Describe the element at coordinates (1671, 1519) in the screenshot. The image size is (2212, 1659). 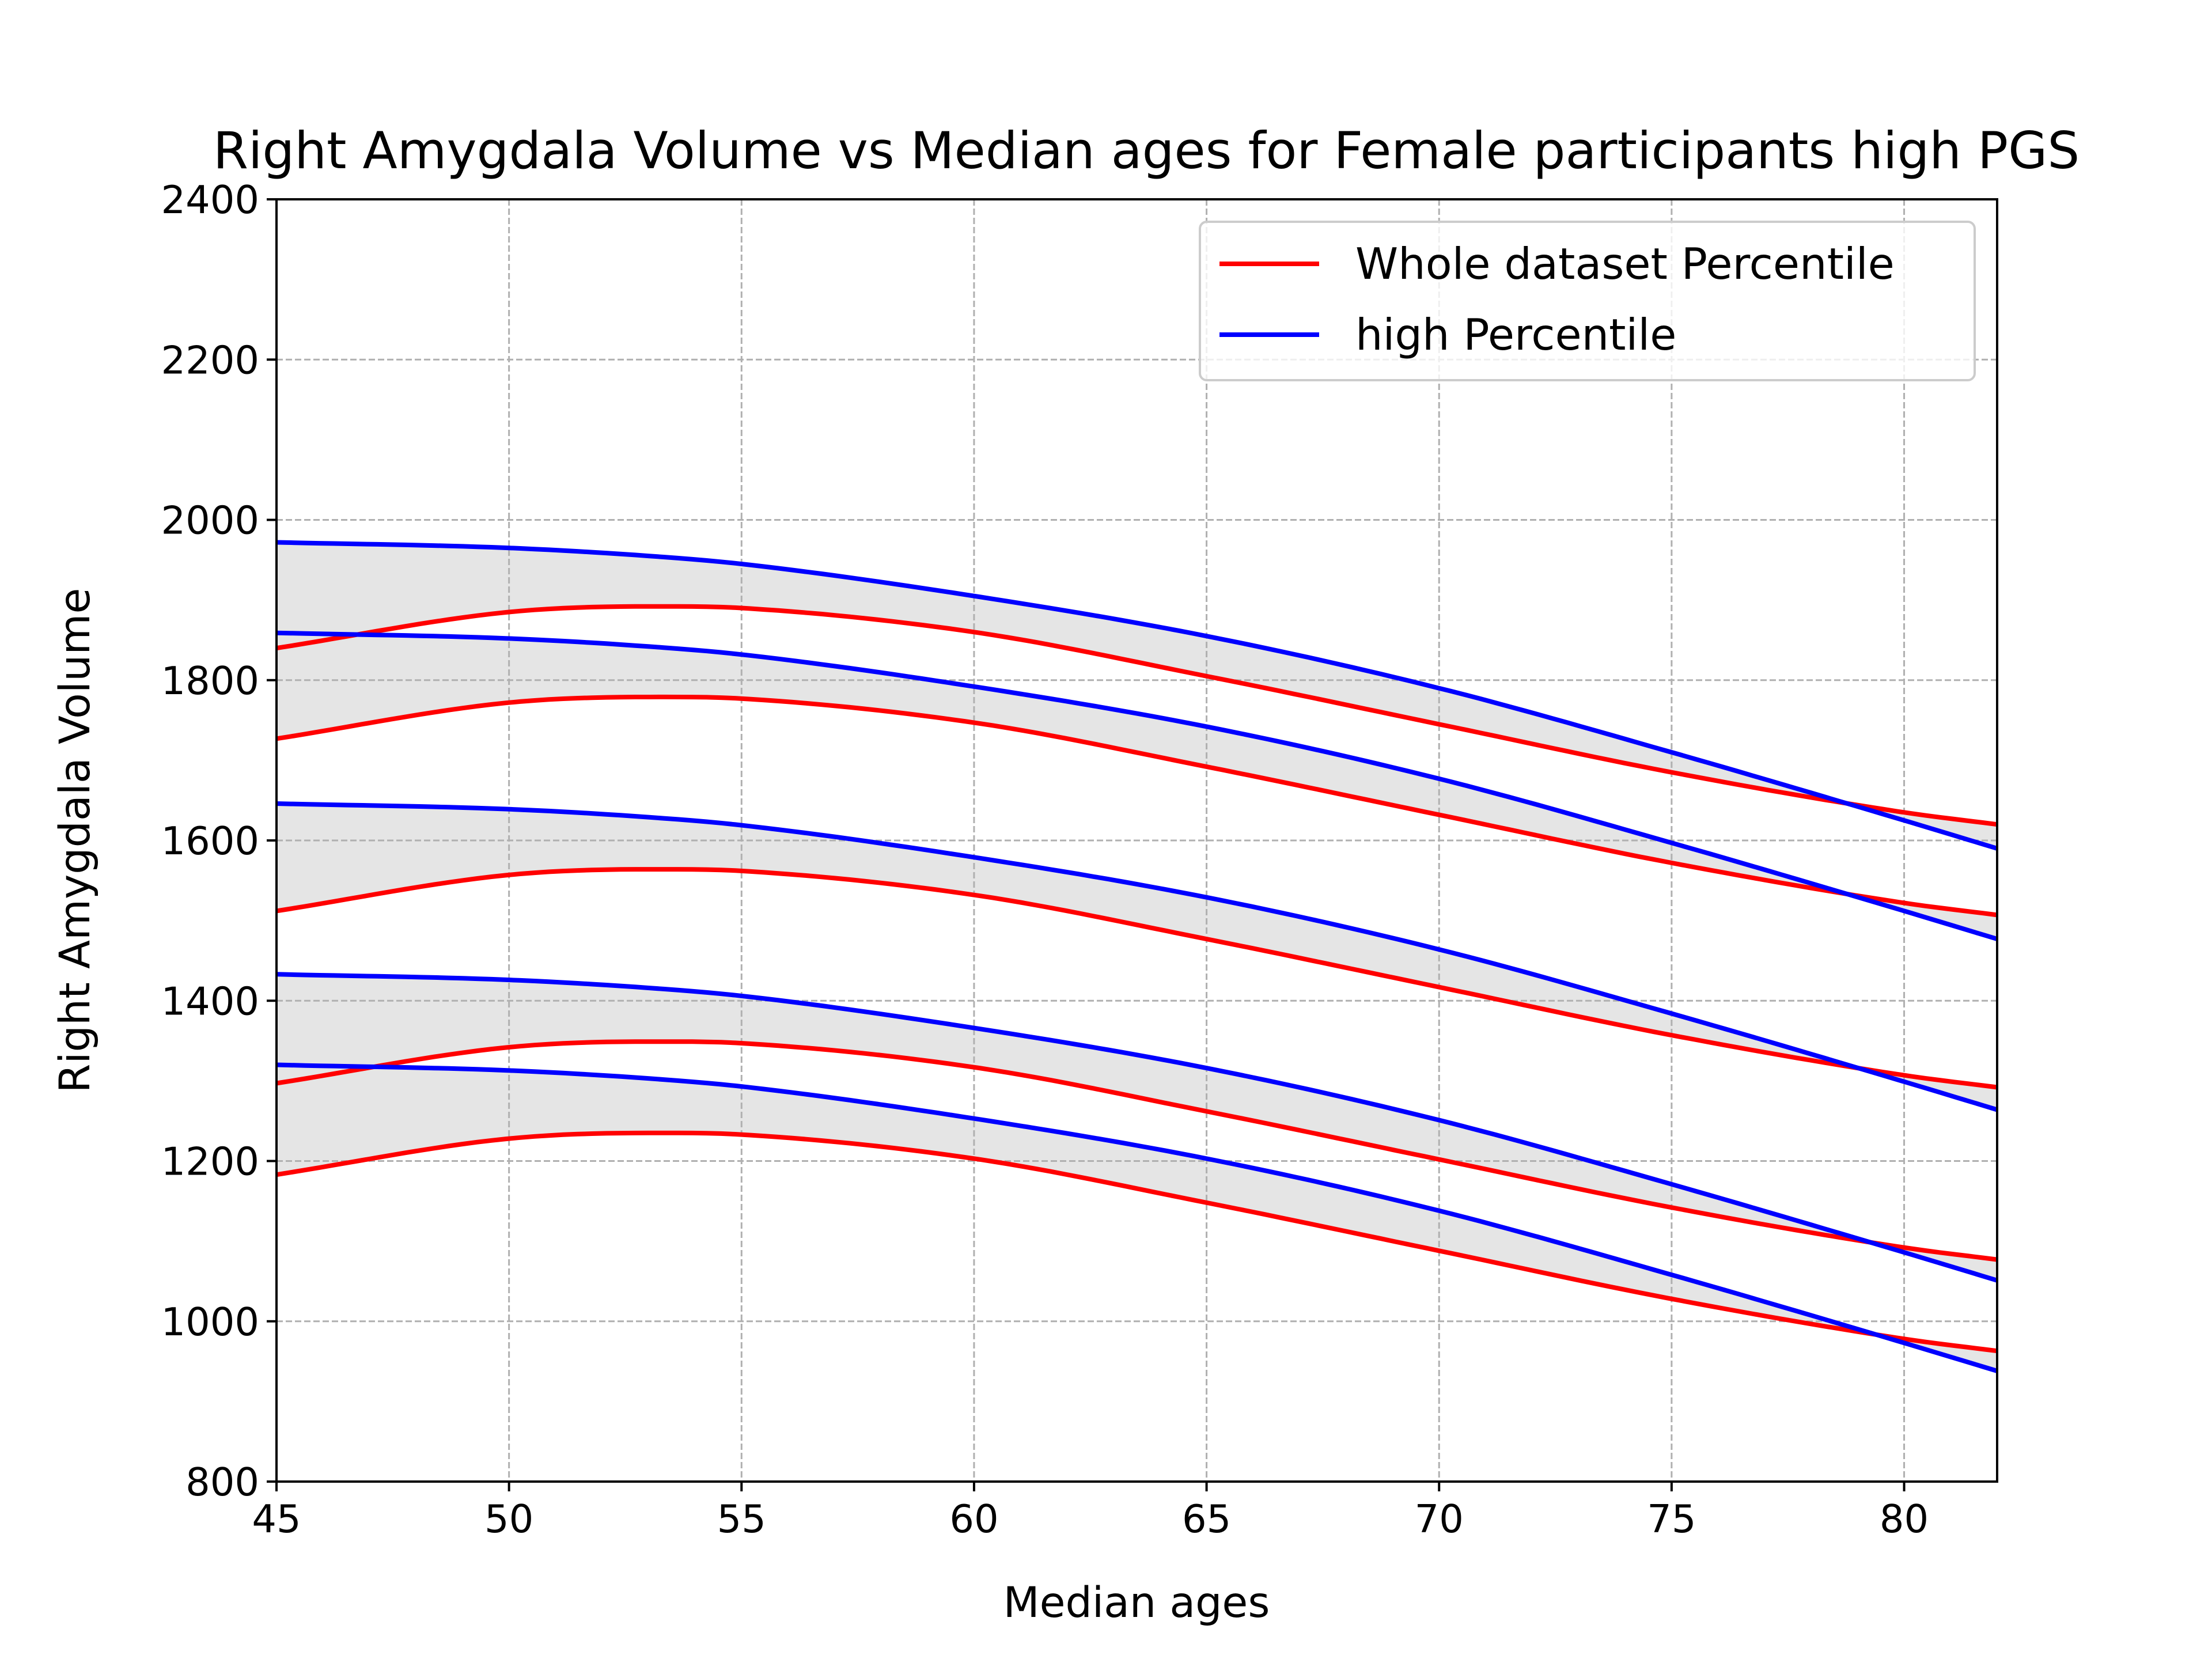
I see `x-tick-label: 75` at that location.